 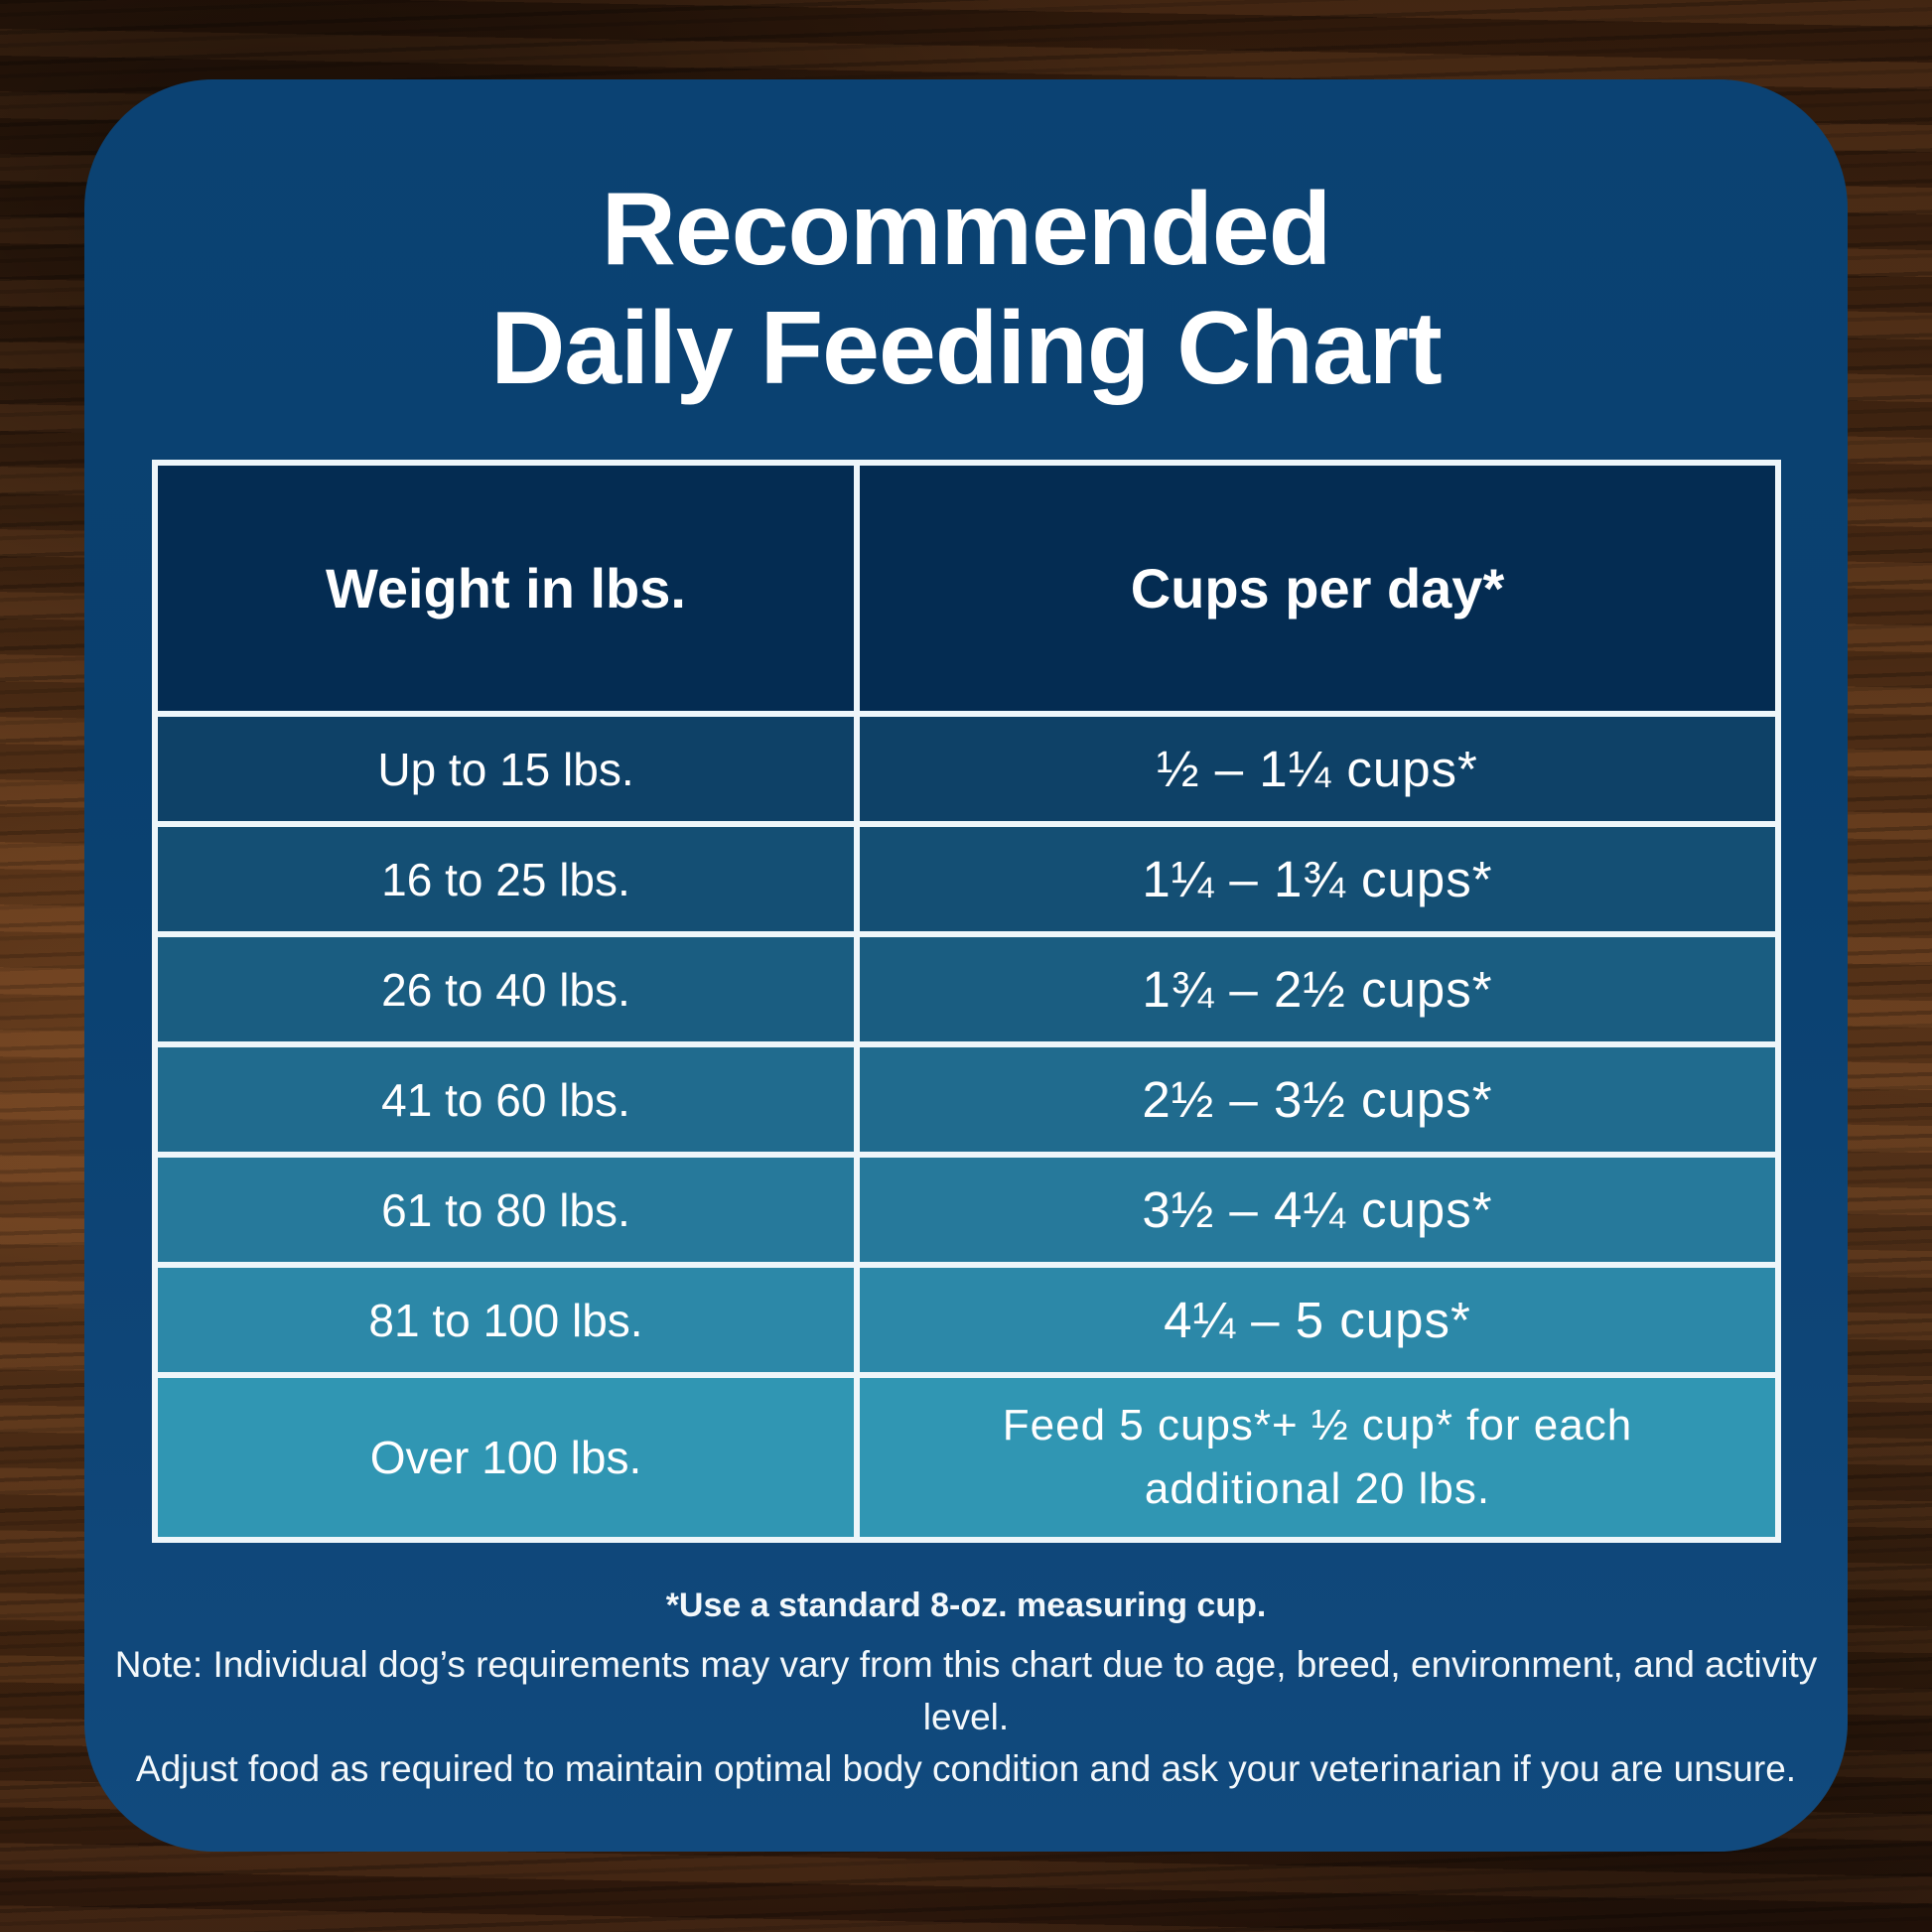 I want to click on weight-cell: Up to 15 lbs., so click(x=506, y=769).